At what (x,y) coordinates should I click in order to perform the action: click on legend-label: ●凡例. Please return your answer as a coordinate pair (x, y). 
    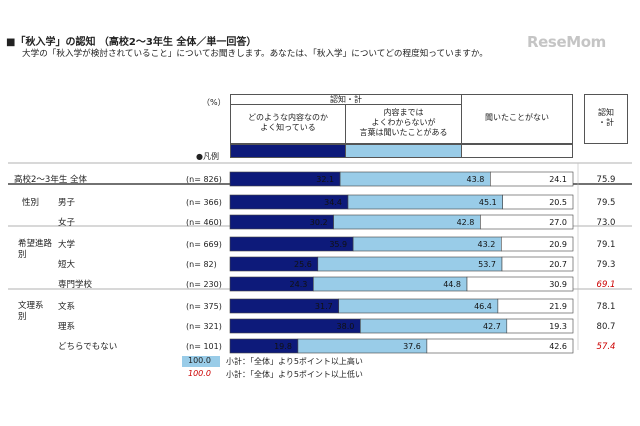
    Looking at the image, I should click on (207, 156).